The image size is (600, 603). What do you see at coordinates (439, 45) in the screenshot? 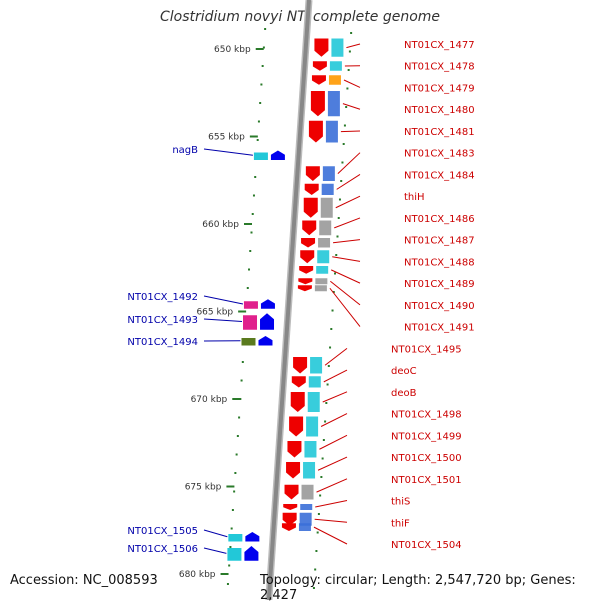
I see `gene-label: NT01CX_1477` at bounding box center [439, 45].